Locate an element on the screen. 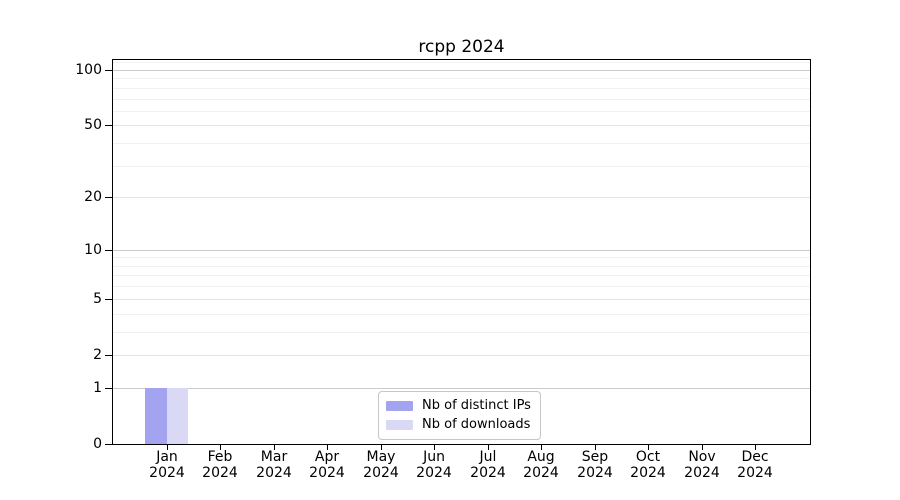  y-tick-label-10: 10 is located at coordinates (93, 250).